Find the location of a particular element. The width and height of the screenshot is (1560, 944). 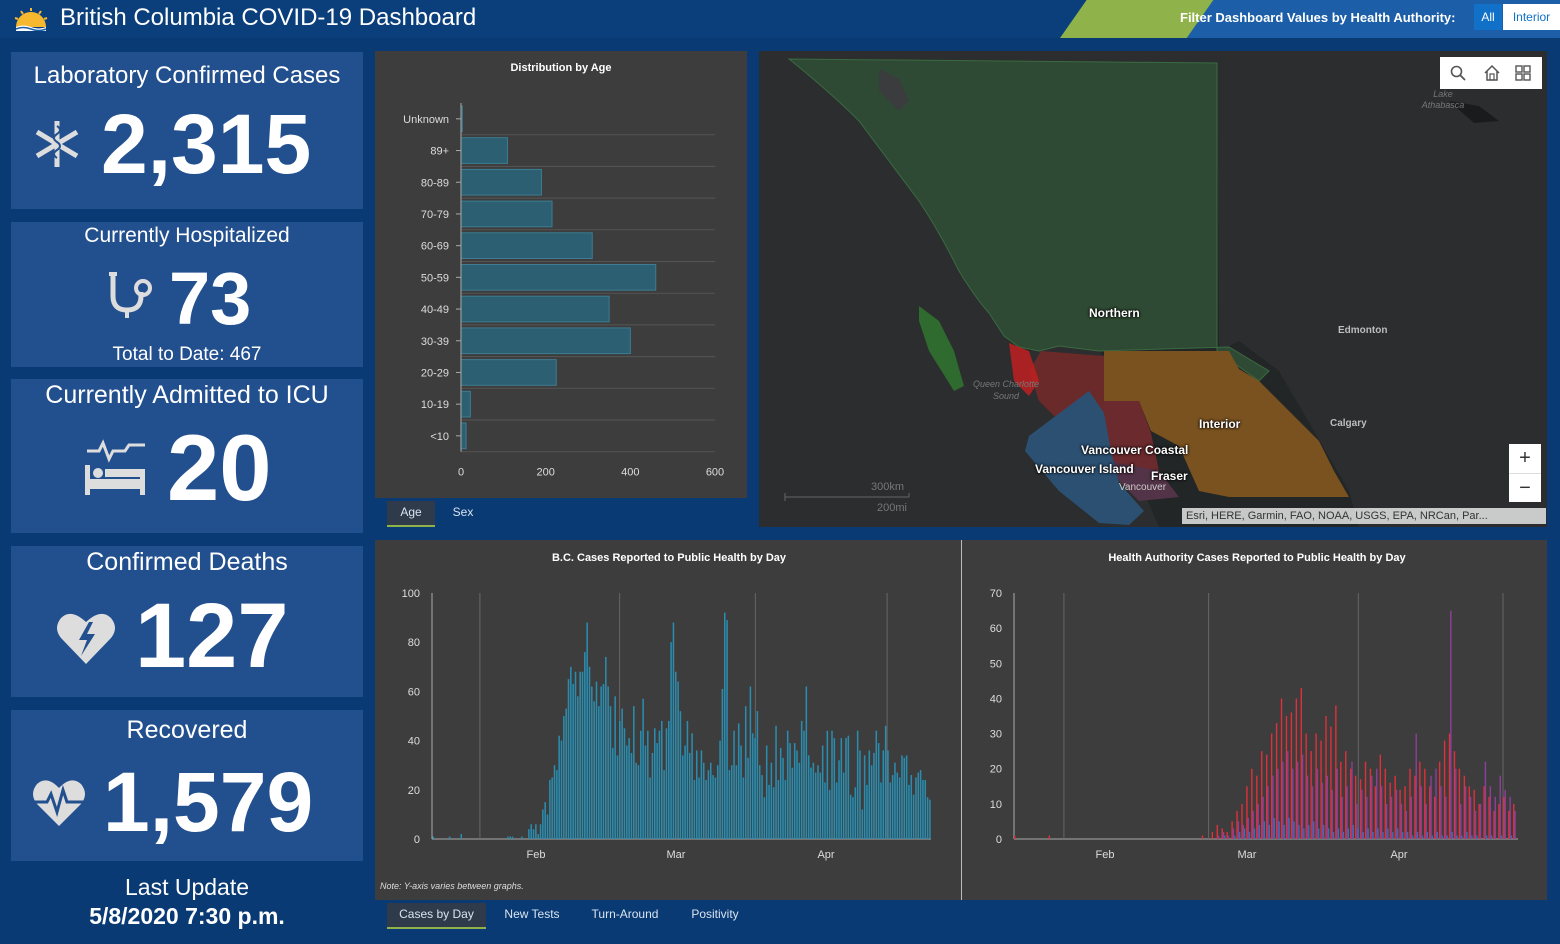

filter-option-interior: Interior is located at coordinates (1531, 17).